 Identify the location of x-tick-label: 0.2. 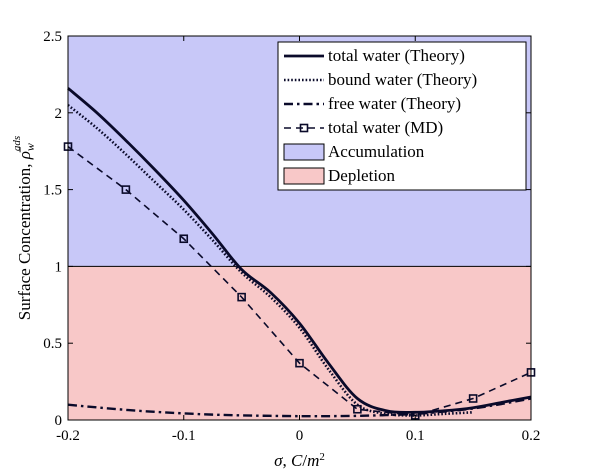
(531, 436).